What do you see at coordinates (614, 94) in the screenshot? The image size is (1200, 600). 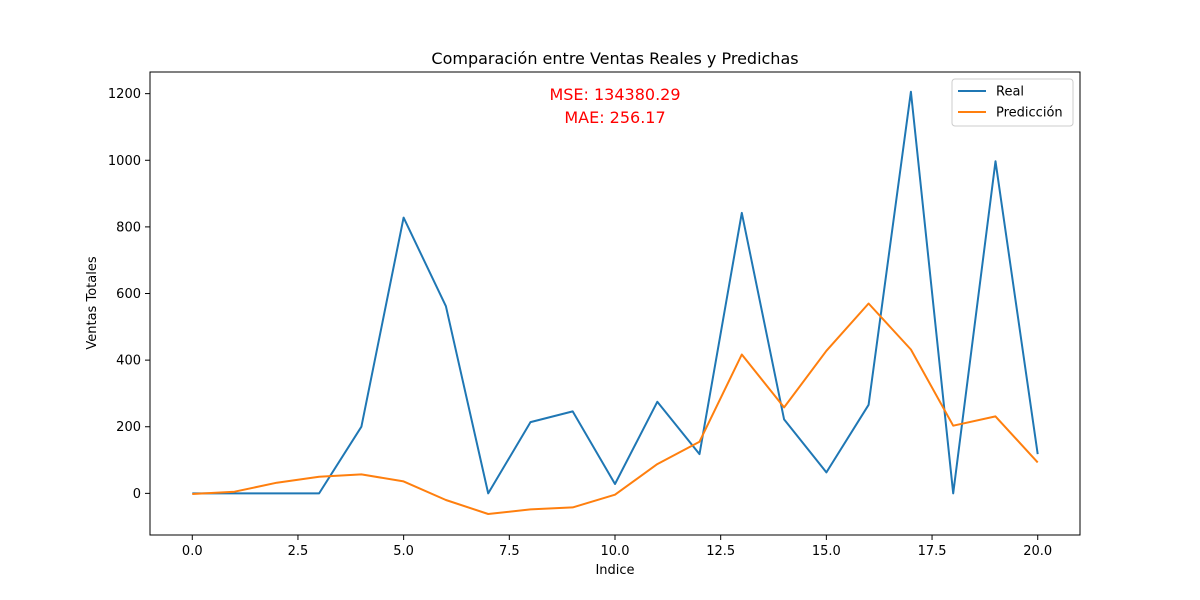 I see `mse-annotation: MSE: 134380.29` at bounding box center [614, 94].